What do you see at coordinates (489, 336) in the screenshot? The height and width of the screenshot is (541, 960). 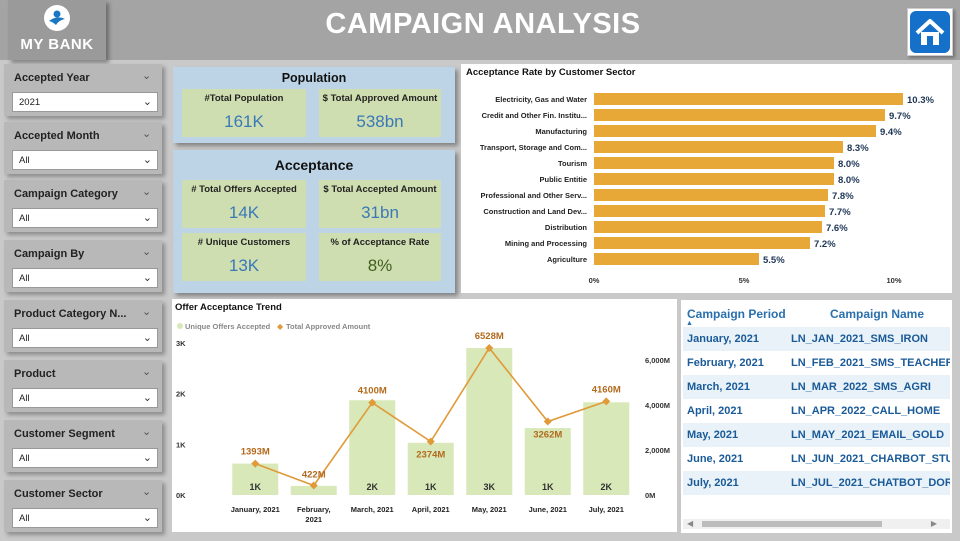 I see `line-data-label: 6528M` at bounding box center [489, 336].